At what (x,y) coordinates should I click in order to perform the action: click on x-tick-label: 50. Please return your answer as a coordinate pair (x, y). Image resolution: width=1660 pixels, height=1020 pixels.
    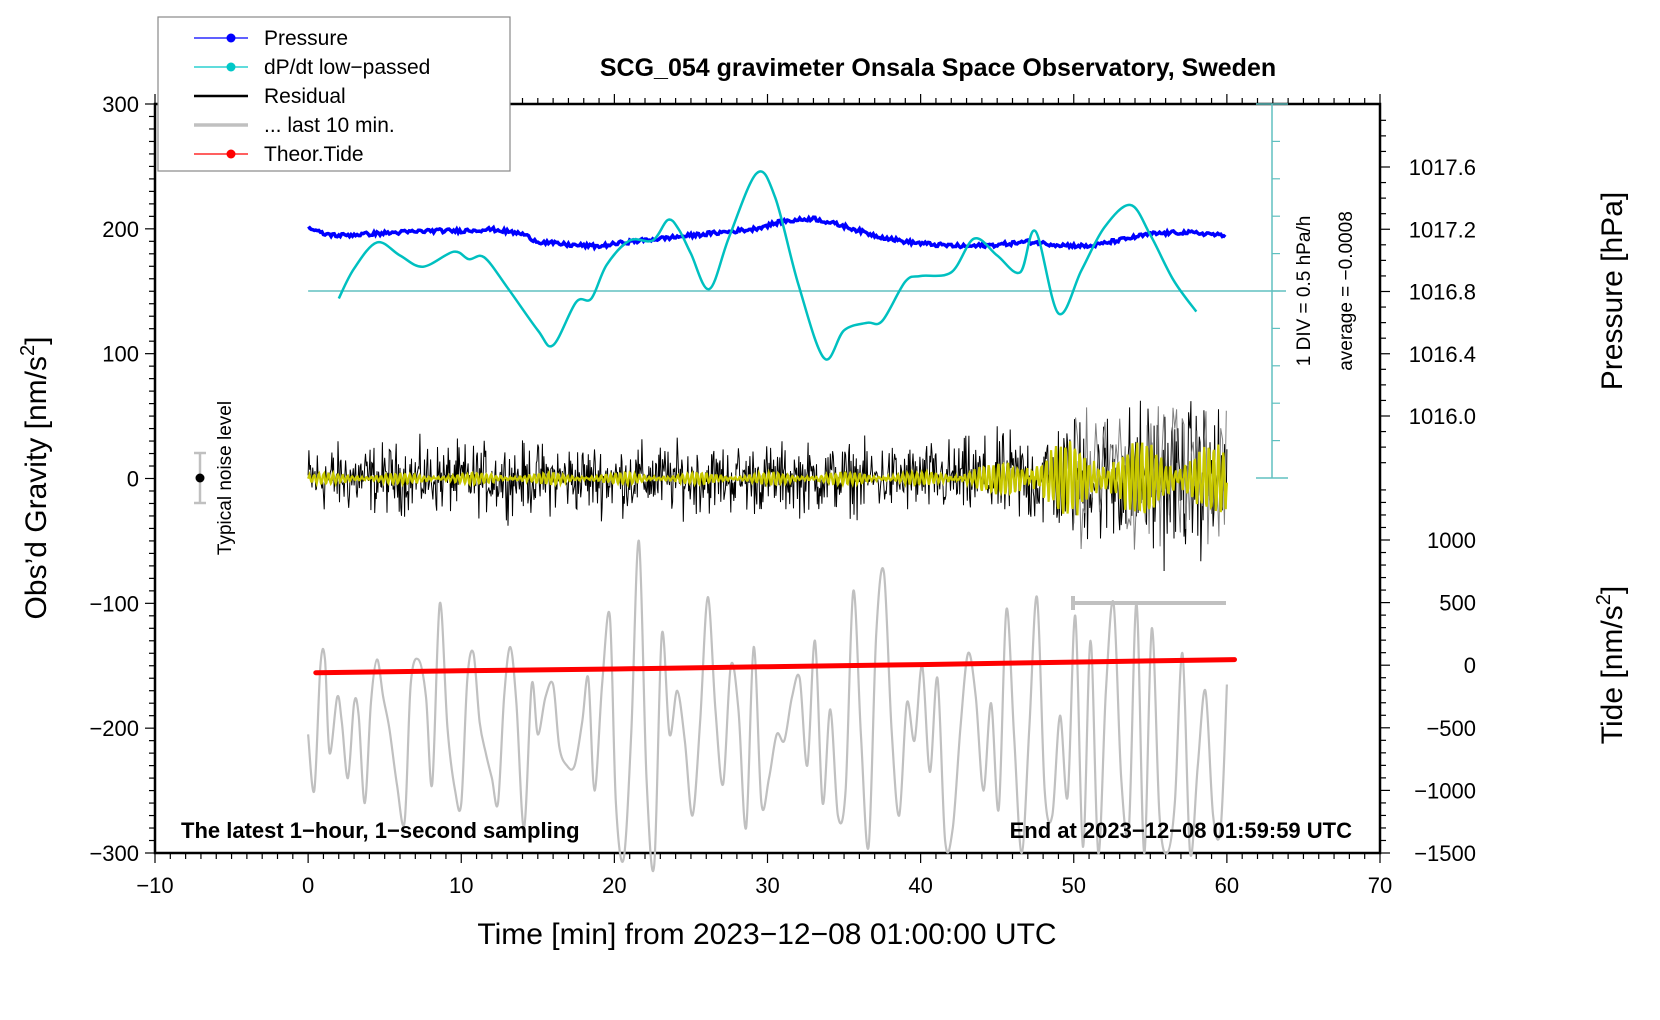
    Looking at the image, I should click on (1074, 885).